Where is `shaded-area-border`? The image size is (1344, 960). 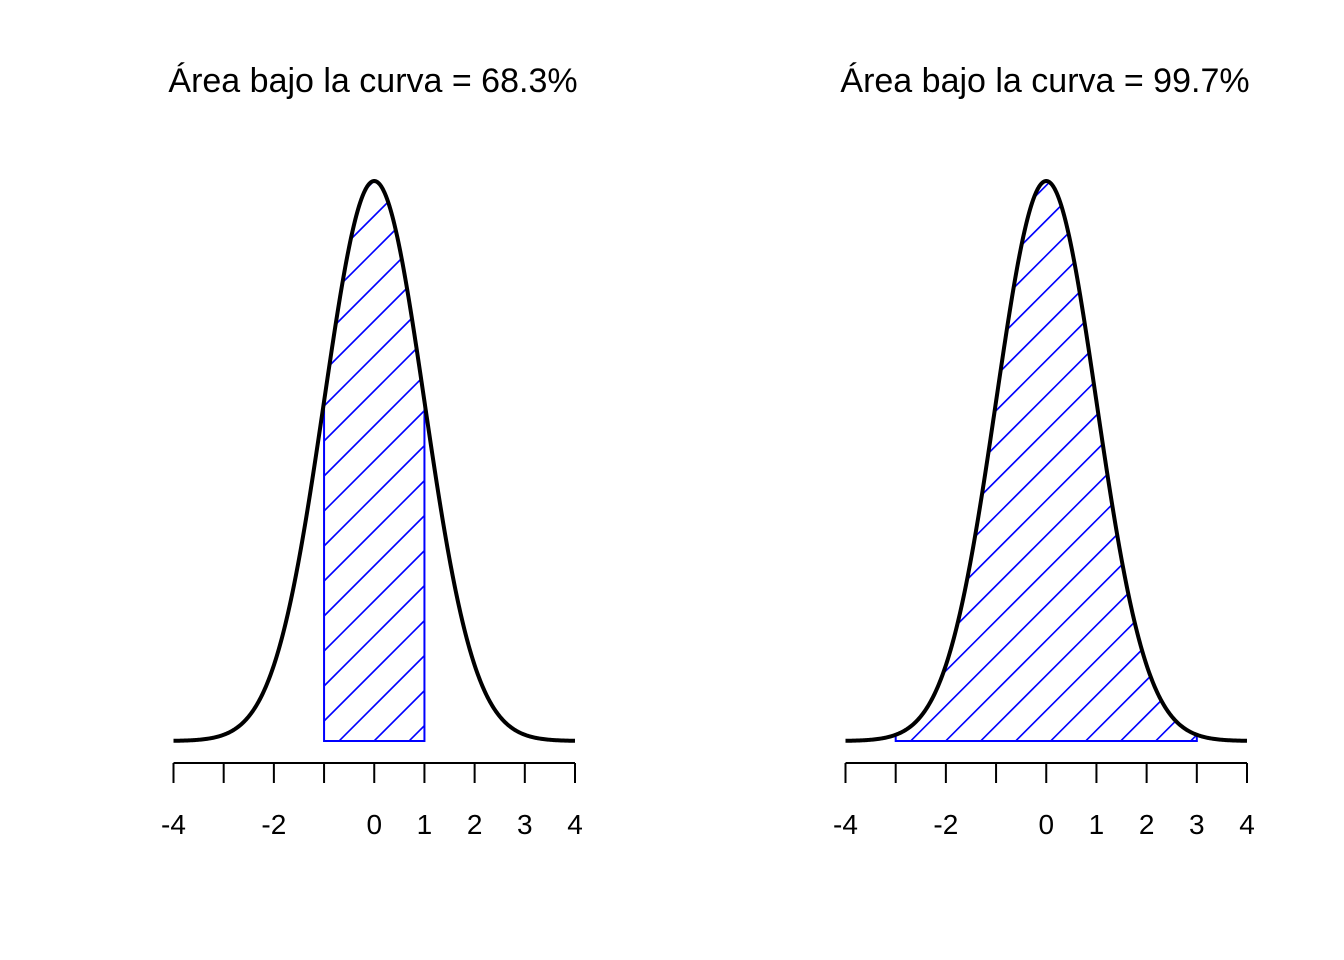
shaded-area-border is located at coordinates (1046, 460).